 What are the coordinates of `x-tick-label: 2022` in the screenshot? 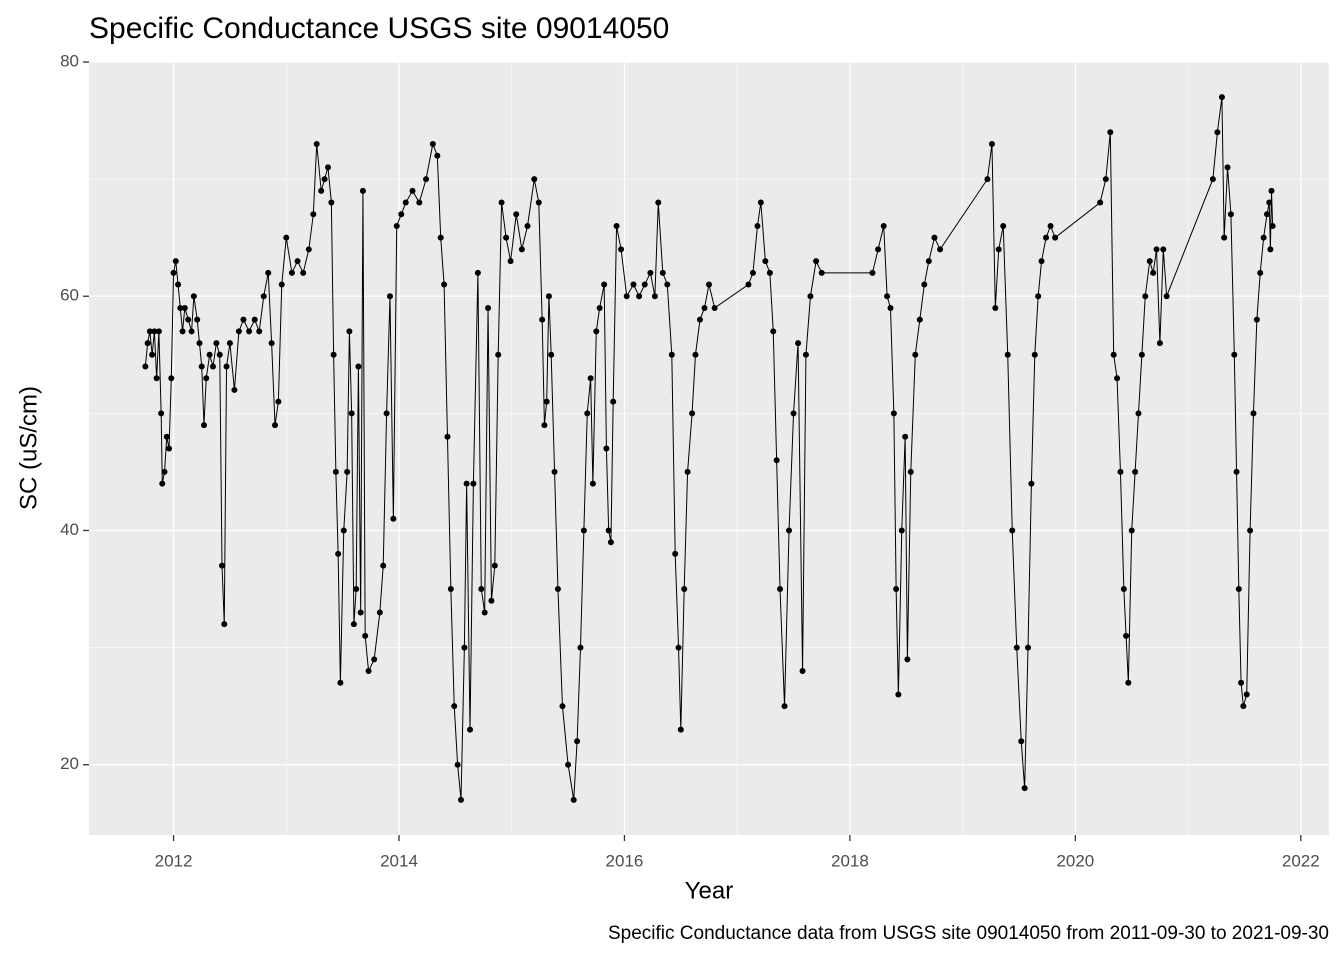 It's located at (1301, 860).